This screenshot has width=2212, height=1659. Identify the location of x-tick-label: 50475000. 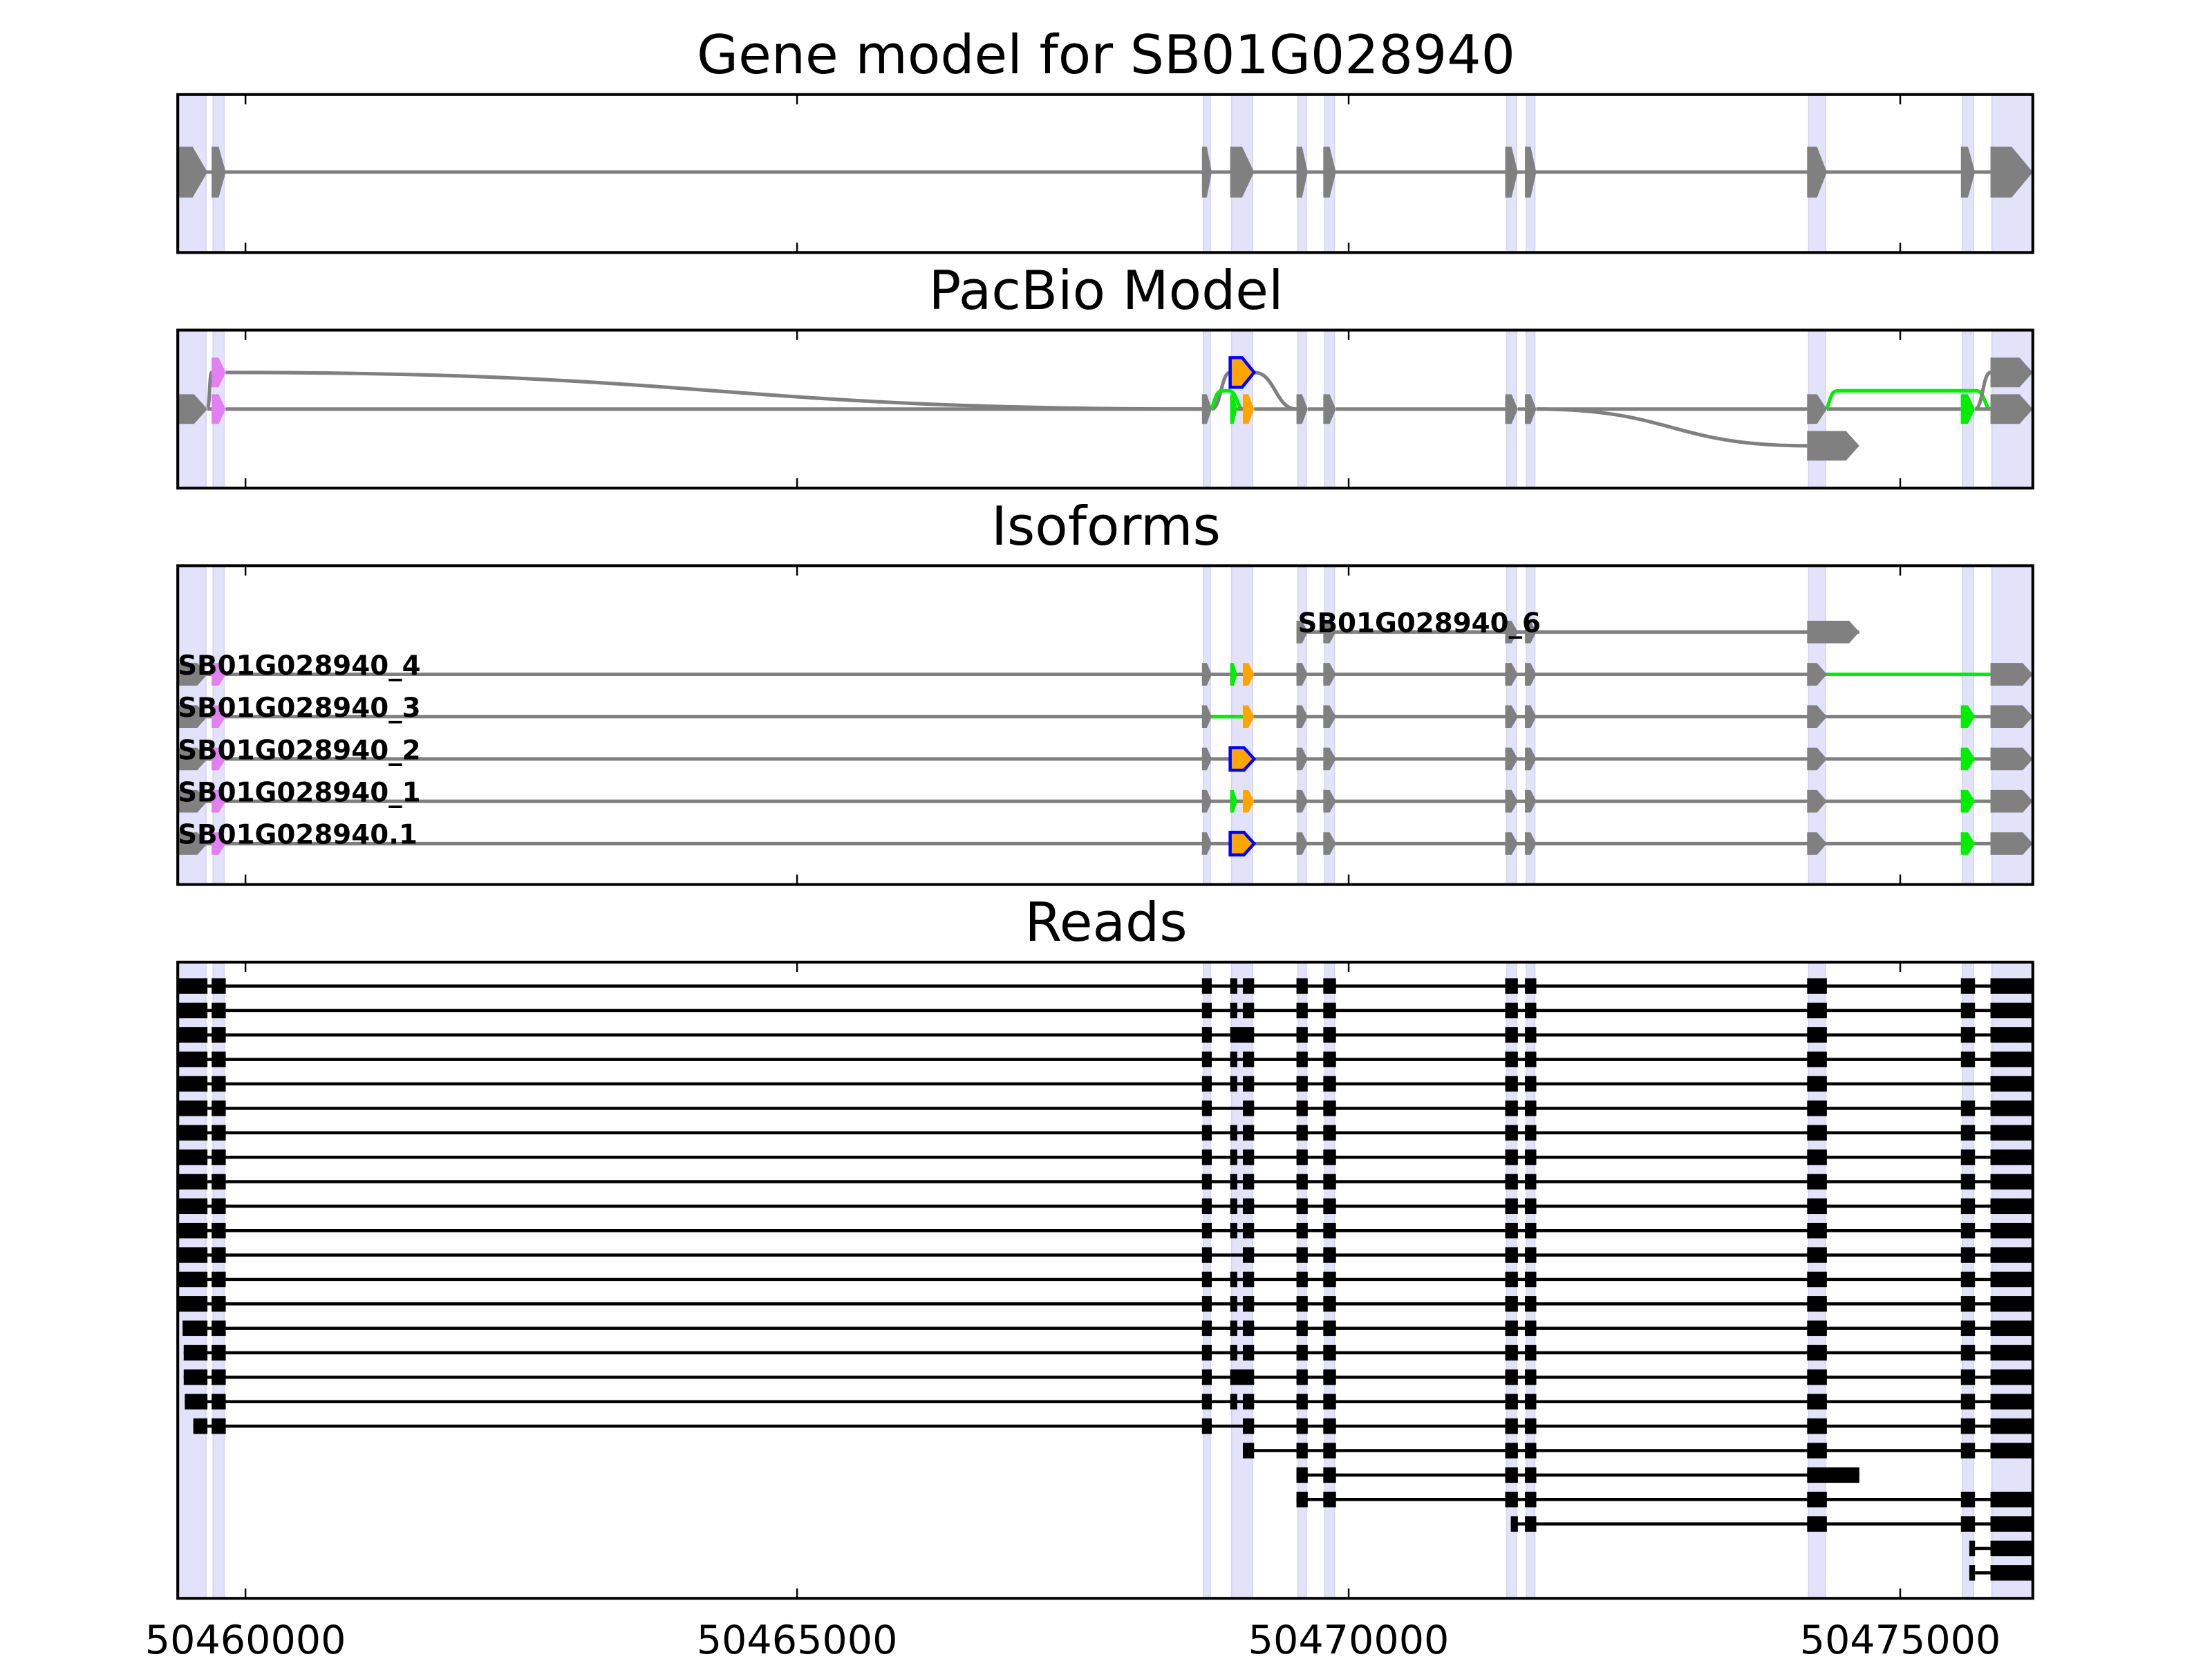
(1900, 1638).